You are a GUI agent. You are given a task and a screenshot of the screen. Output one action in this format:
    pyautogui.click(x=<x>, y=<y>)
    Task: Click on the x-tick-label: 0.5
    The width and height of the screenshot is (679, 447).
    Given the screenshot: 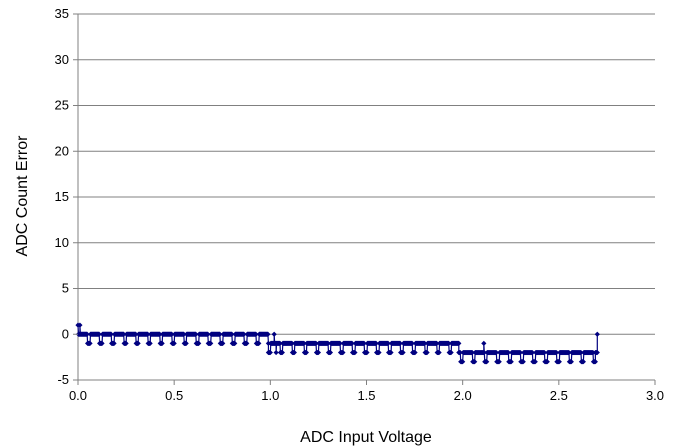 What is the action you would take?
    pyautogui.click(x=174, y=395)
    